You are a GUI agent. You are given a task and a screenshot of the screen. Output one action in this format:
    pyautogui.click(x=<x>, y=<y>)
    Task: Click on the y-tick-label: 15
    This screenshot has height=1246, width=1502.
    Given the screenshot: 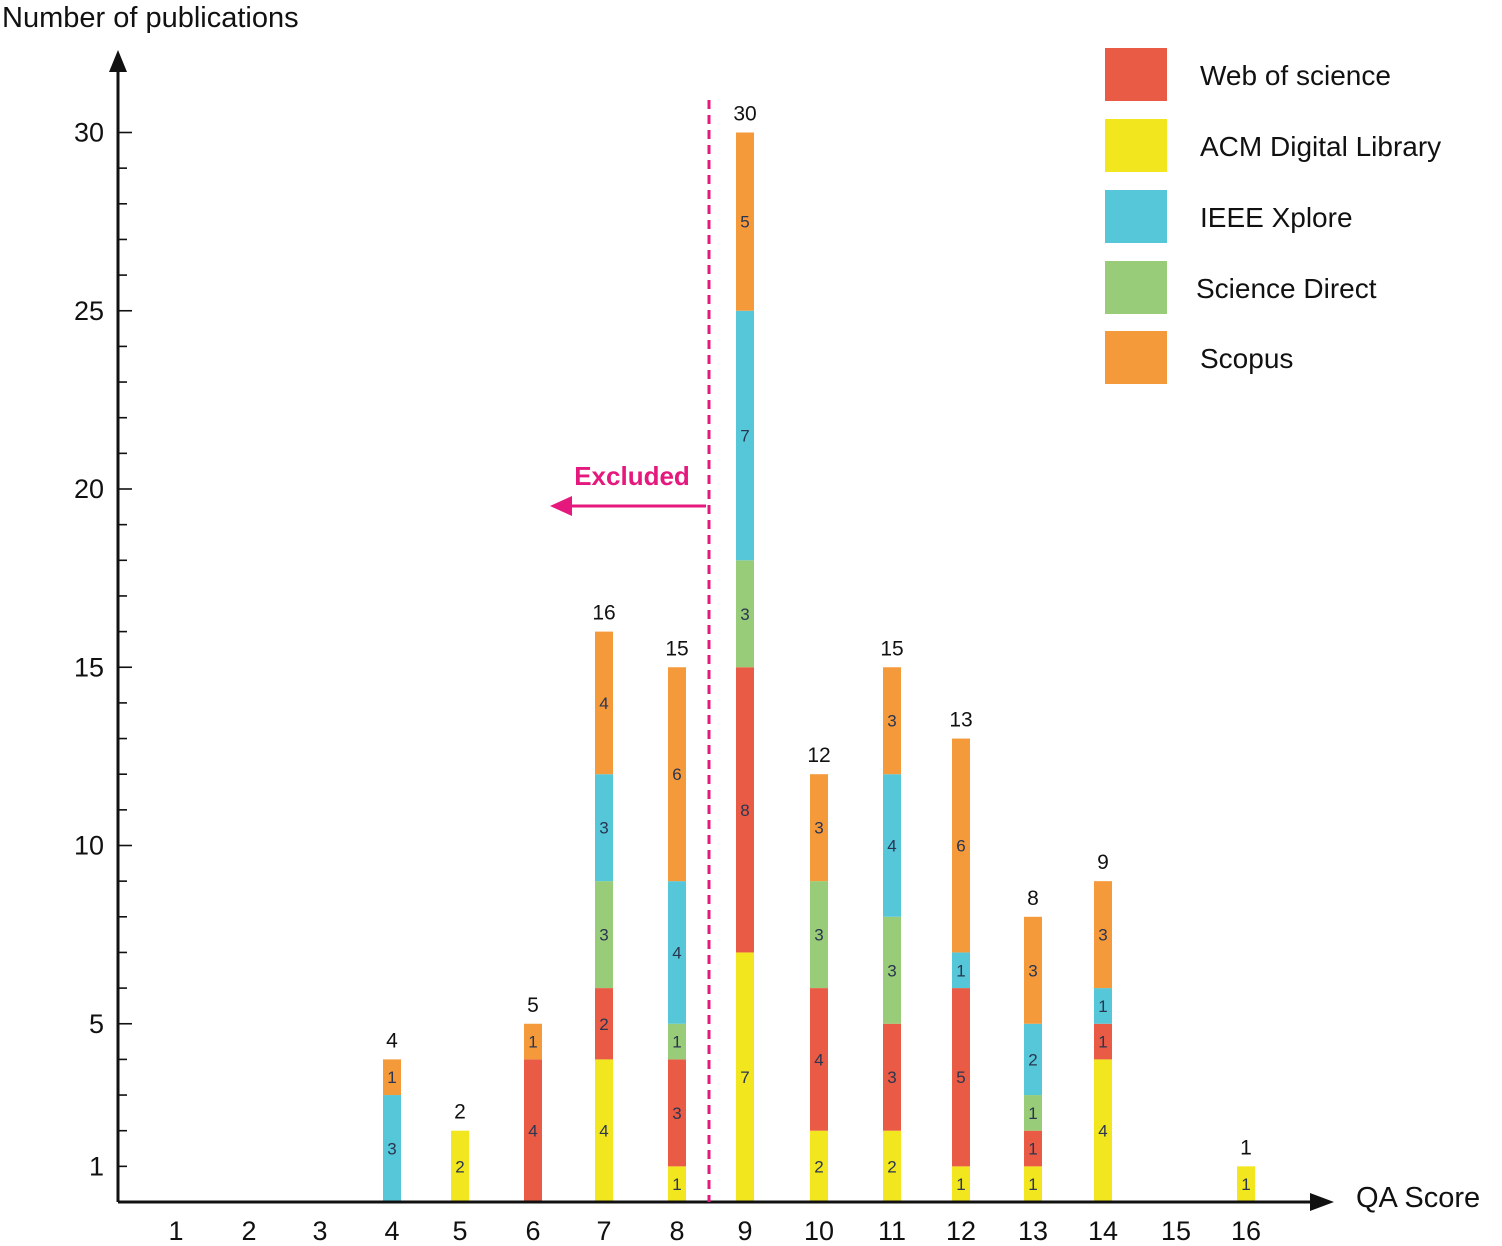 What is the action you would take?
    pyautogui.click(x=89, y=667)
    